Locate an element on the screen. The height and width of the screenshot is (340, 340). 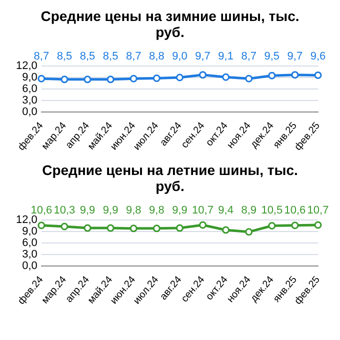
data-label: 9,6 is located at coordinates (318, 56).